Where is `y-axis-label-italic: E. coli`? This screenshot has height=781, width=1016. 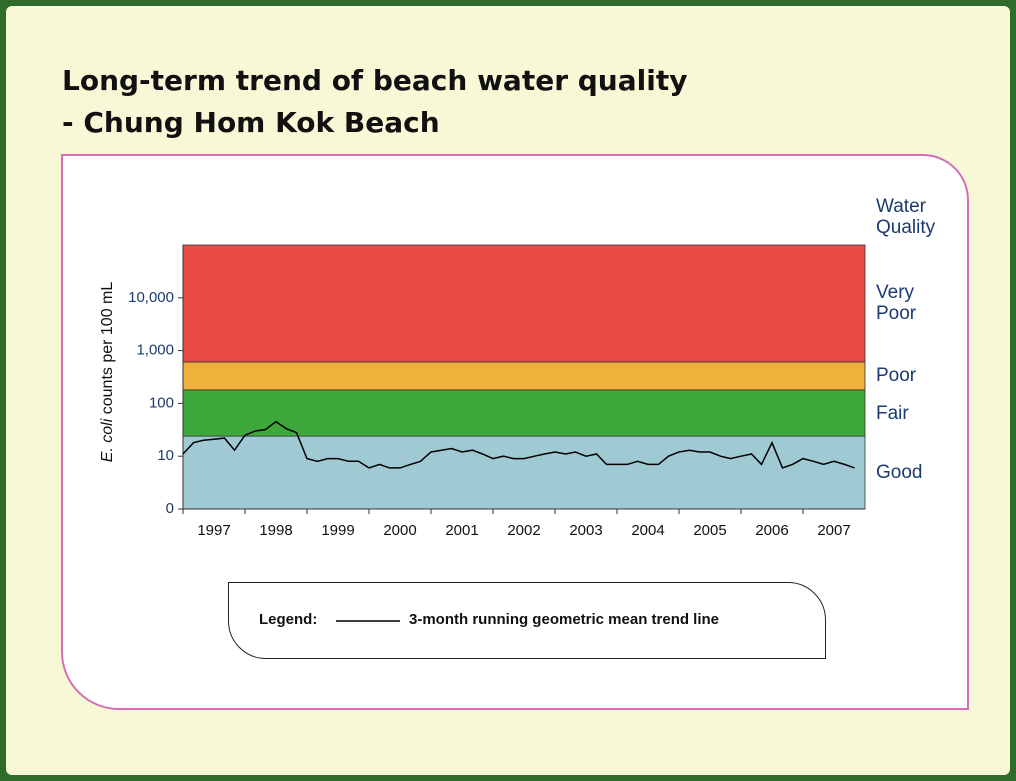 y-axis-label-italic: E. coli is located at coordinates (107, 440).